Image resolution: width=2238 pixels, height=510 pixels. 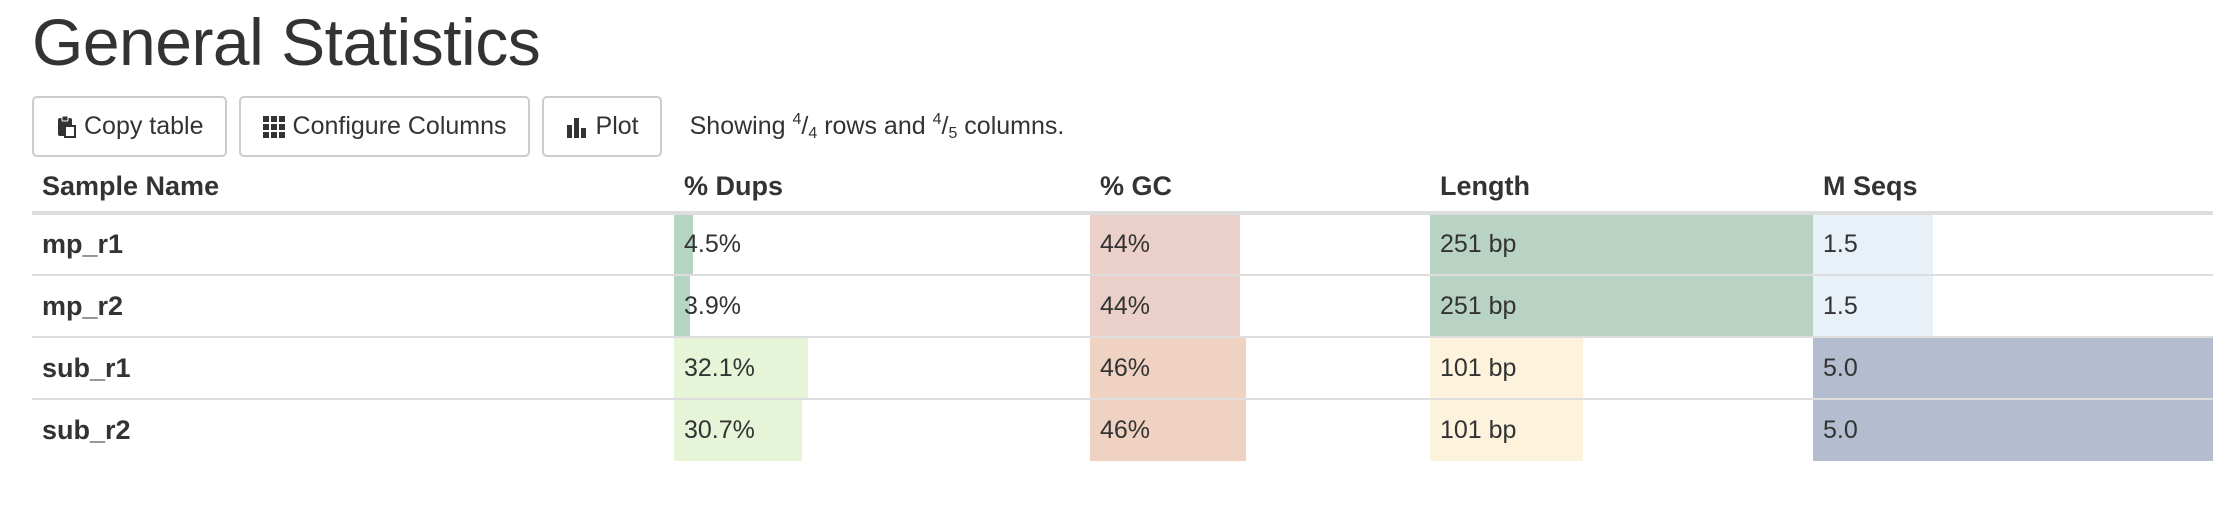 What do you see at coordinates (1260, 188) in the screenshot?
I see `header-gc: % GC` at bounding box center [1260, 188].